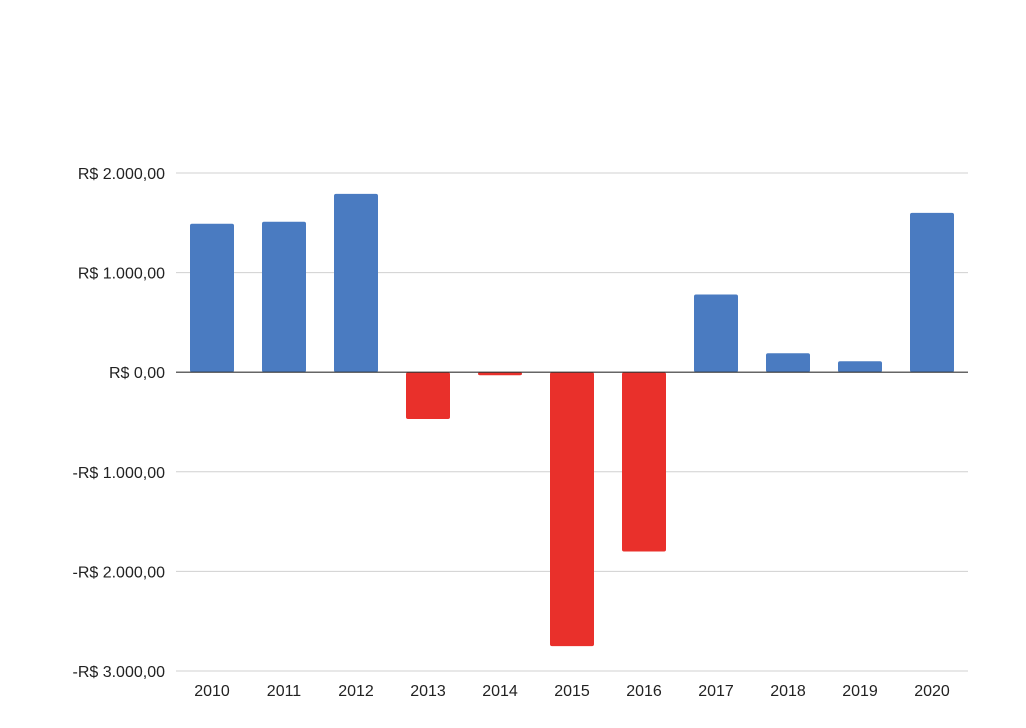 This screenshot has width=1026, height=728. What do you see at coordinates (716, 333) in the screenshot?
I see `bar-2017` at bounding box center [716, 333].